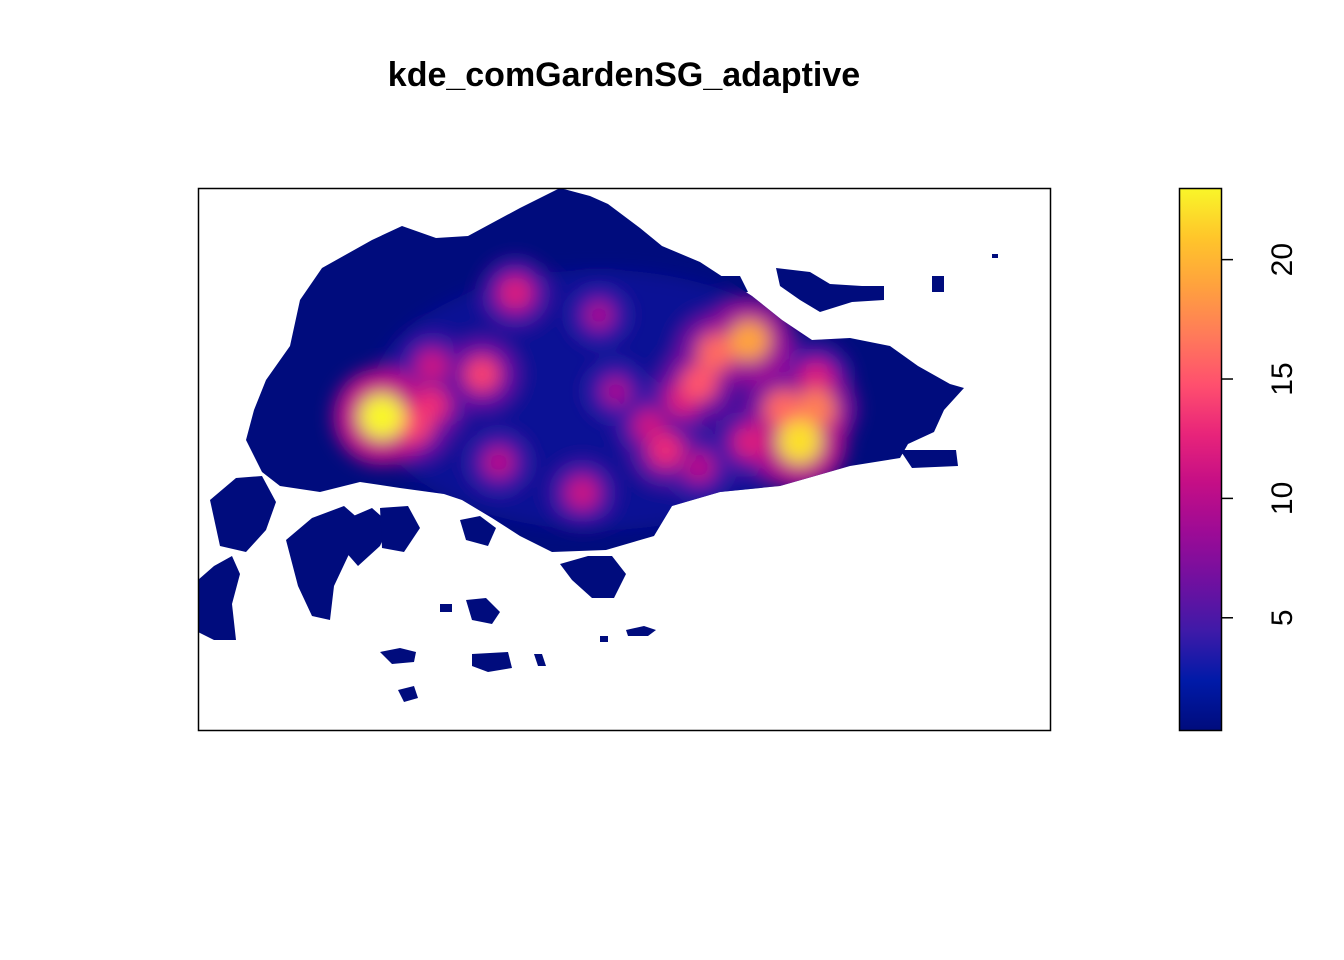 The height and width of the screenshot is (960, 1344). Describe the element at coordinates (624, 75) in the screenshot. I see `chart-title: kde_comGardenSG_adaptive` at that location.